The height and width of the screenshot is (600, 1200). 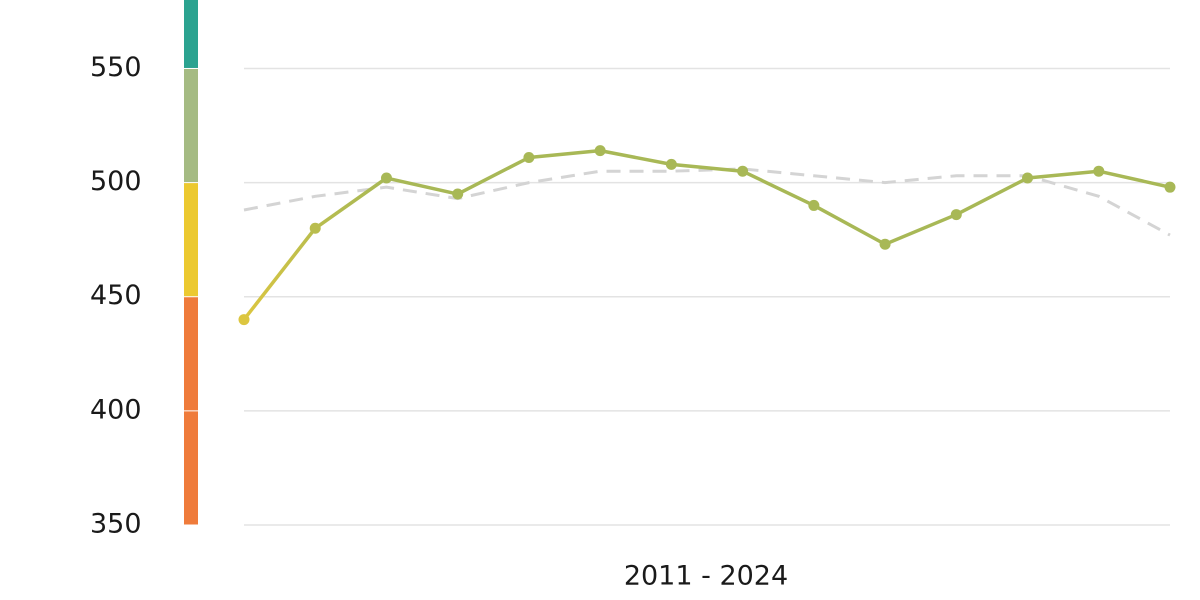 I want to click on y-tick-label: 550, so click(x=116, y=67).